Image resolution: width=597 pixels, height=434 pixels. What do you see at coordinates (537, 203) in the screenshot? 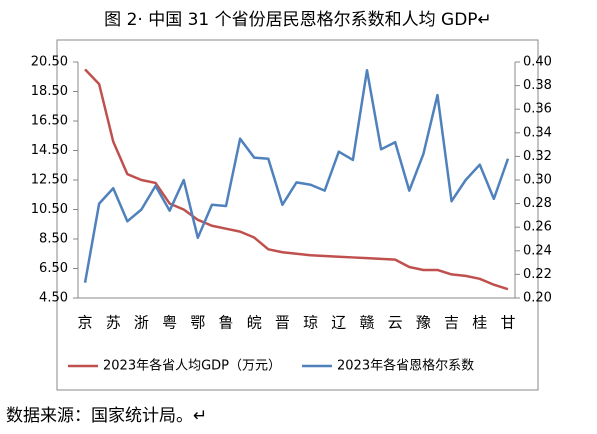
I see `y2-tick-label: 0.28` at bounding box center [537, 203].